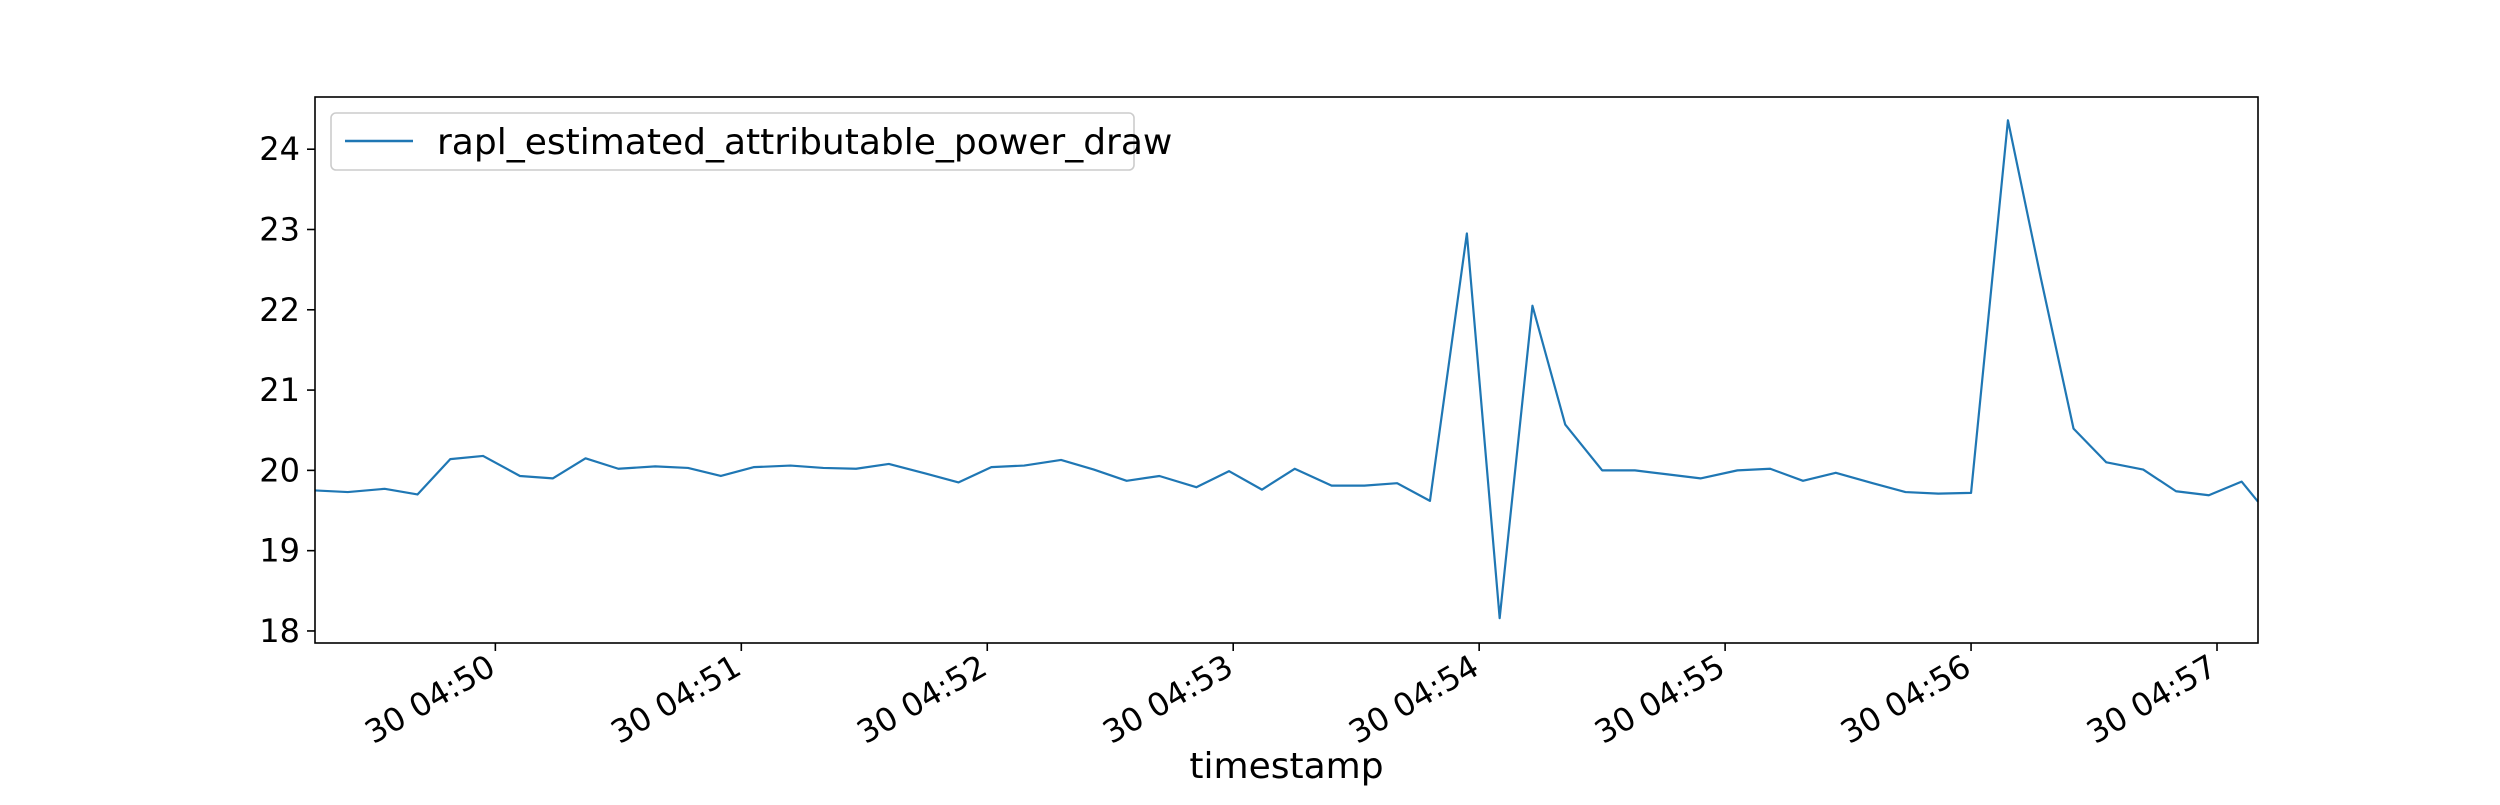  Describe the element at coordinates (804, 142) in the screenshot. I see `legend-label: rapl_estimated_attributable_power_draw` at that location.